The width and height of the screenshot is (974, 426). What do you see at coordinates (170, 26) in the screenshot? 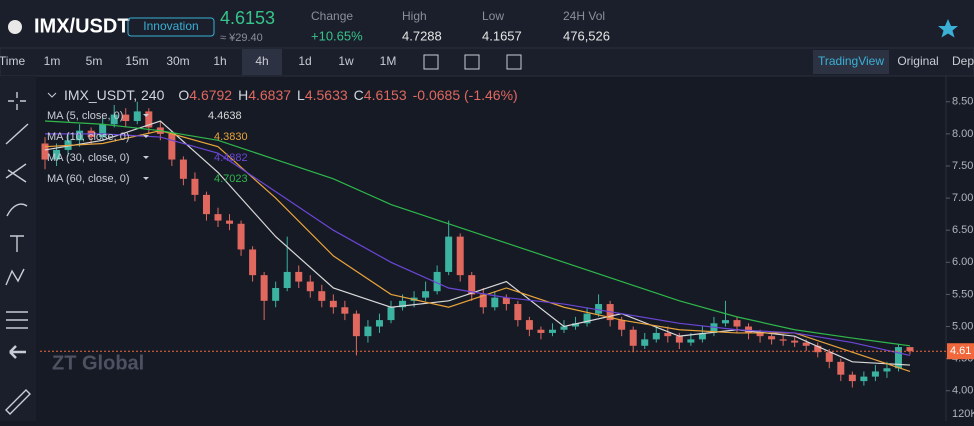
I see `badge: Innovation` at bounding box center [170, 26].